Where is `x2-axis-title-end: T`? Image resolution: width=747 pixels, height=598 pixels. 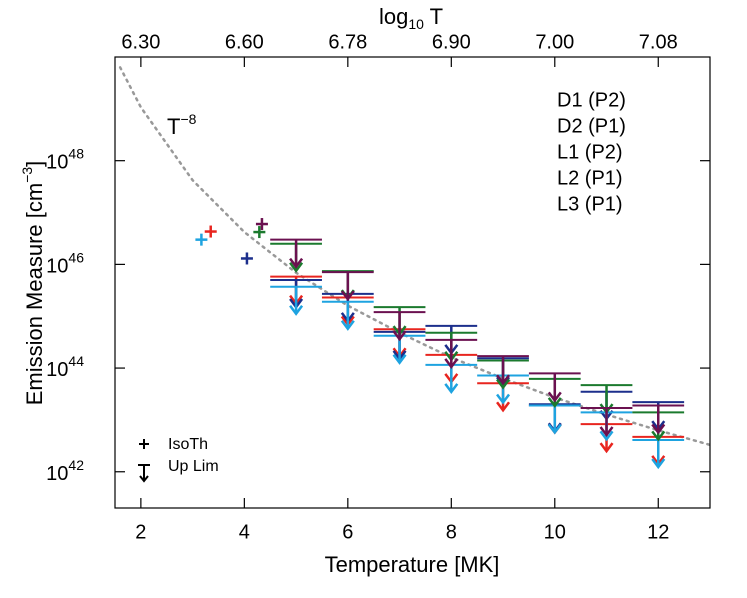 x2-axis-title-end: T is located at coordinates (433, 16).